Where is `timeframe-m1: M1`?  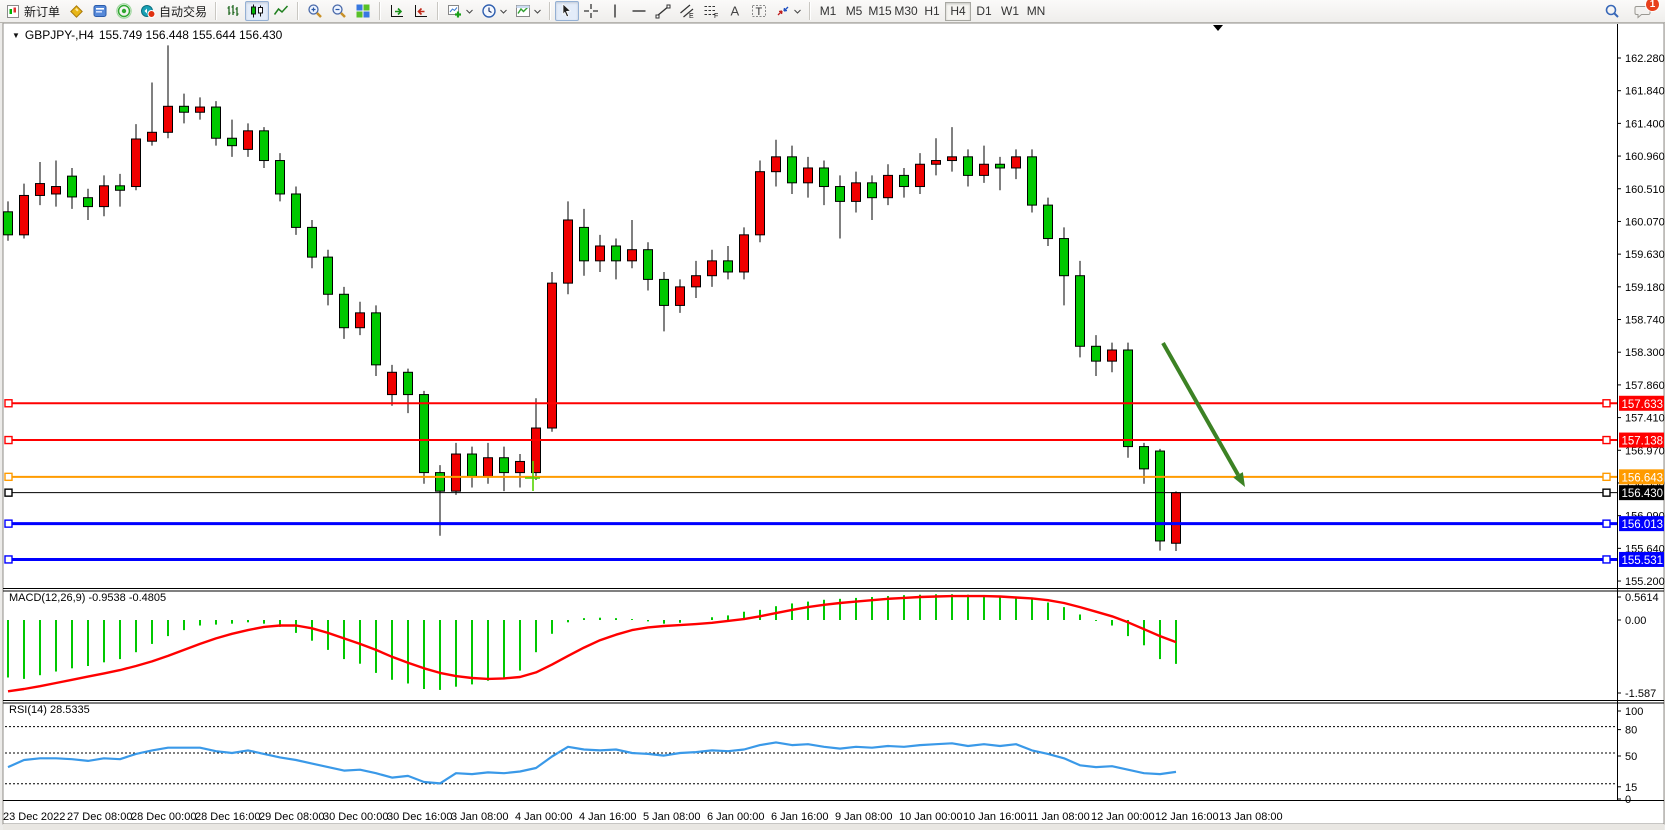
timeframe-m1: M1 is located at coordinates (828, 11).